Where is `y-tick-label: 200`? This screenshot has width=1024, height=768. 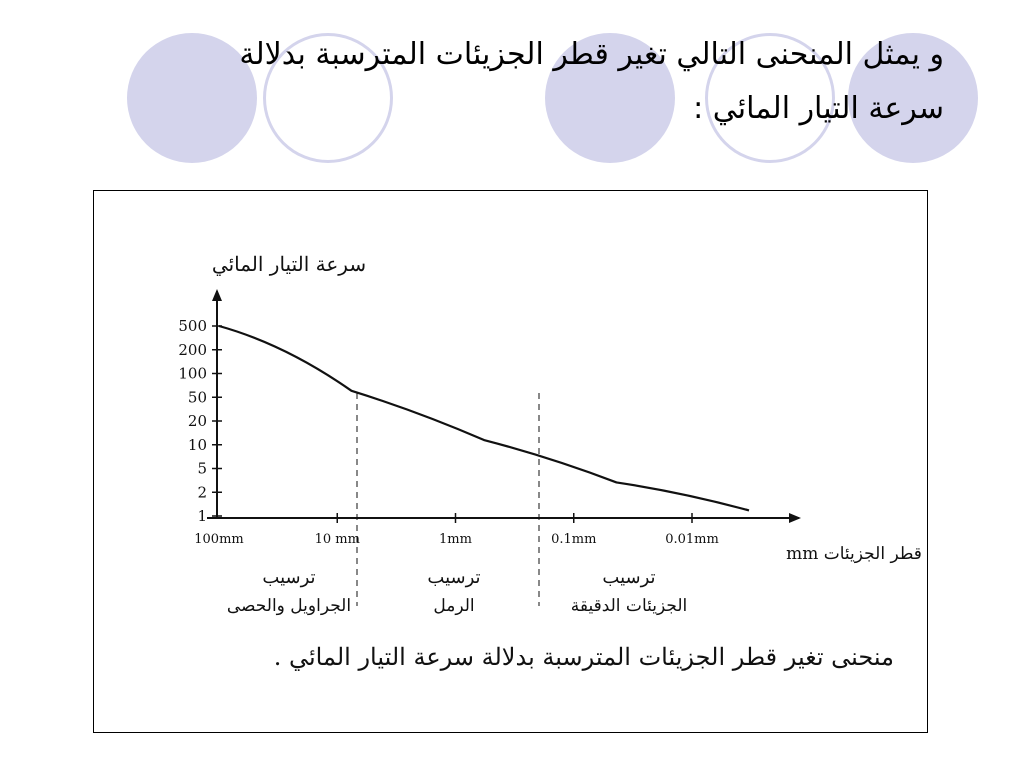 y-tick-label: 200 is located at coordinates (192, 350).